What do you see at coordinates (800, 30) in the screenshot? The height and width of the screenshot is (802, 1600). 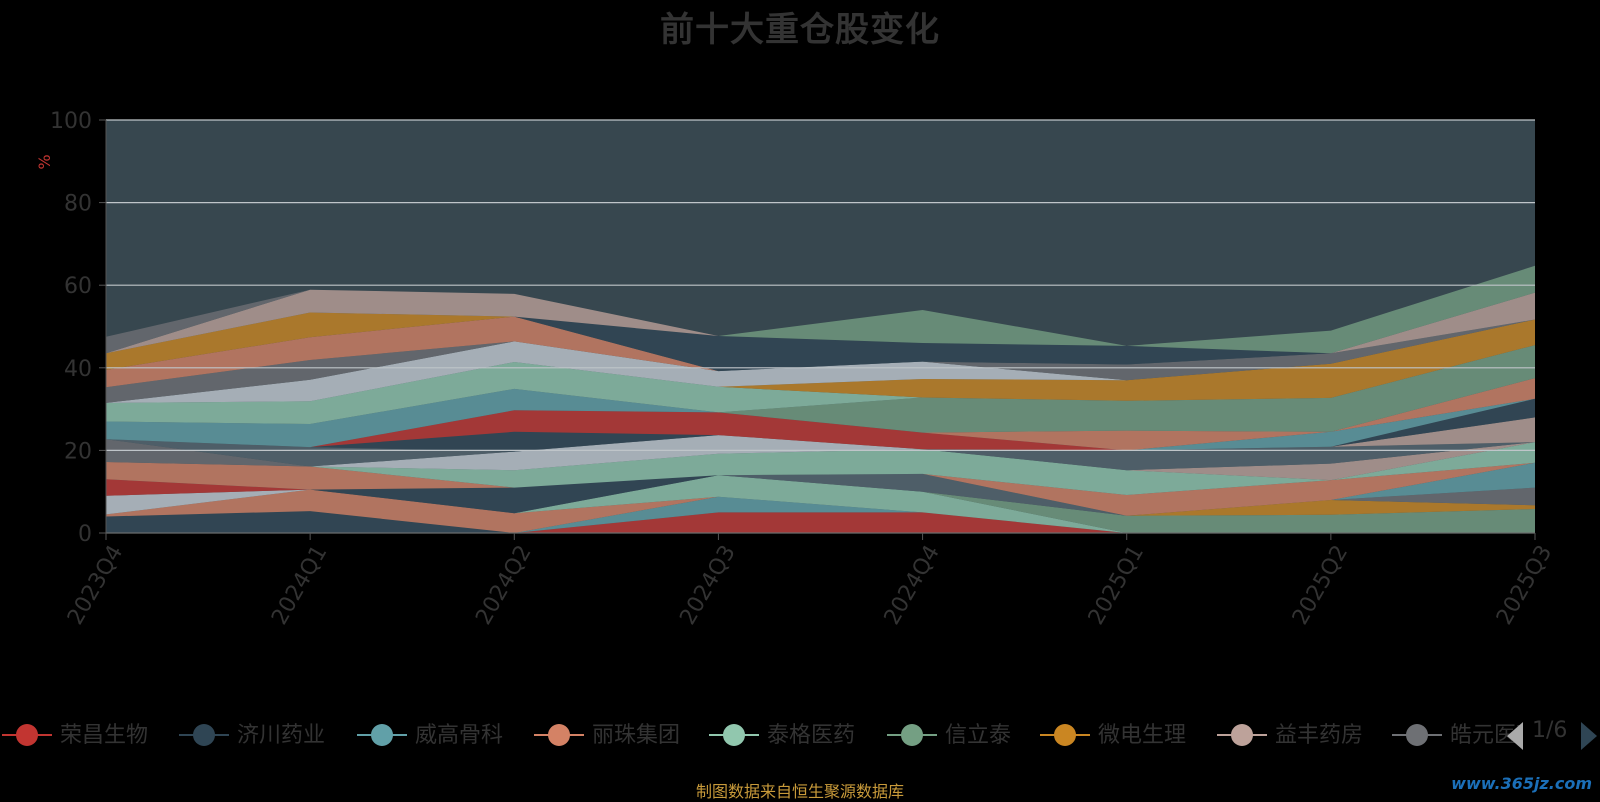 I see `chart-title: 前十大重仓股变化` at bounding box center [800, 30].